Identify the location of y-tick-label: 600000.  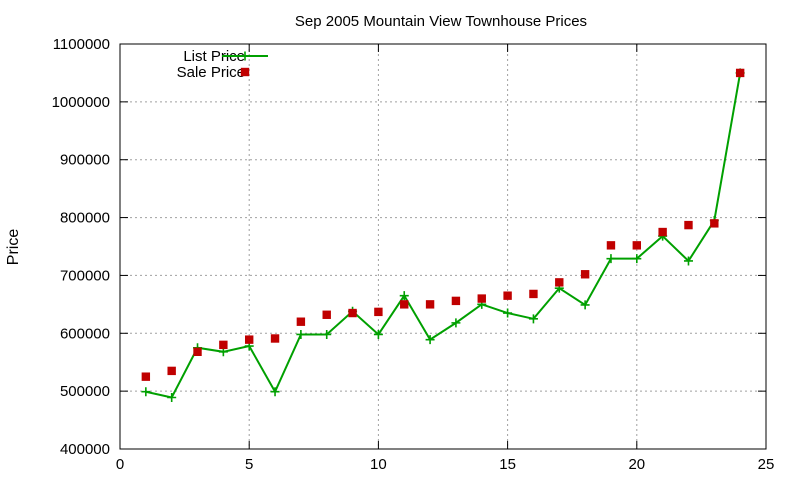
(85, 333).